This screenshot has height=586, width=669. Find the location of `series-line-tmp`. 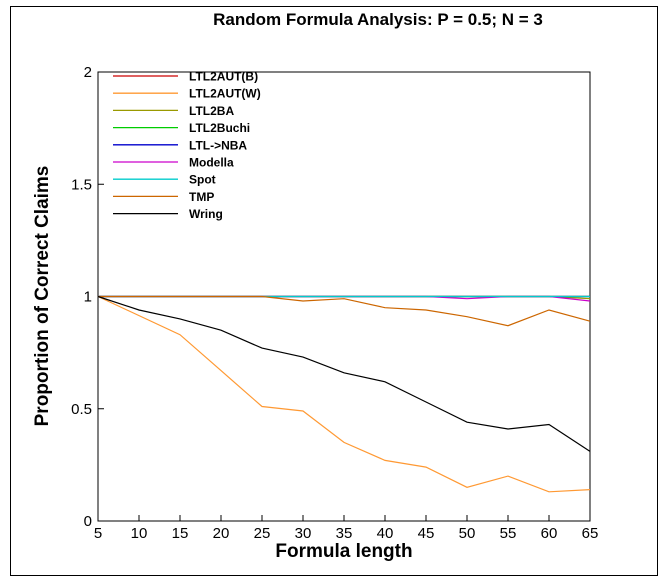

series-line-tmp is located at coordinates (344, 311).